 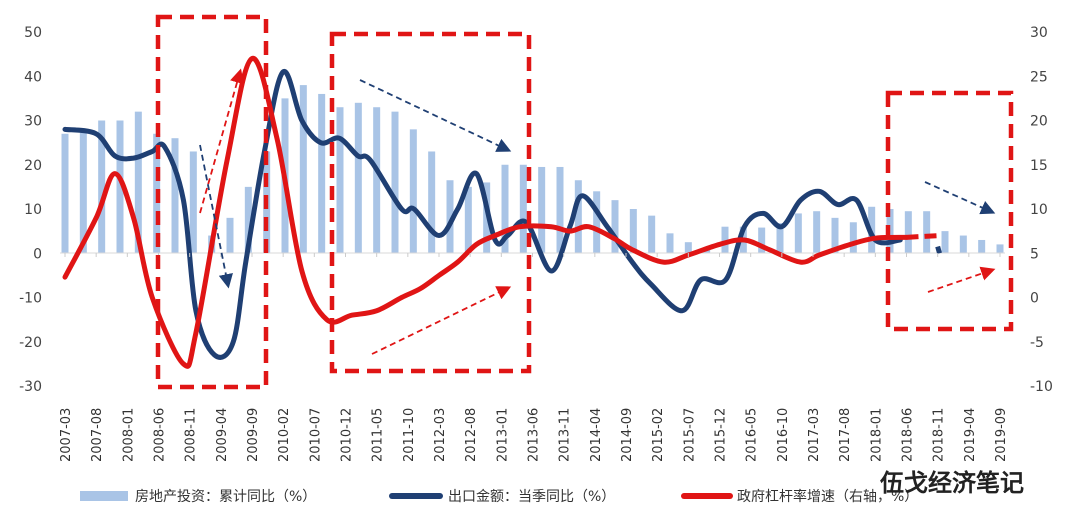 I want to click on left-tick-label: -20, so click(x=30, y=343).